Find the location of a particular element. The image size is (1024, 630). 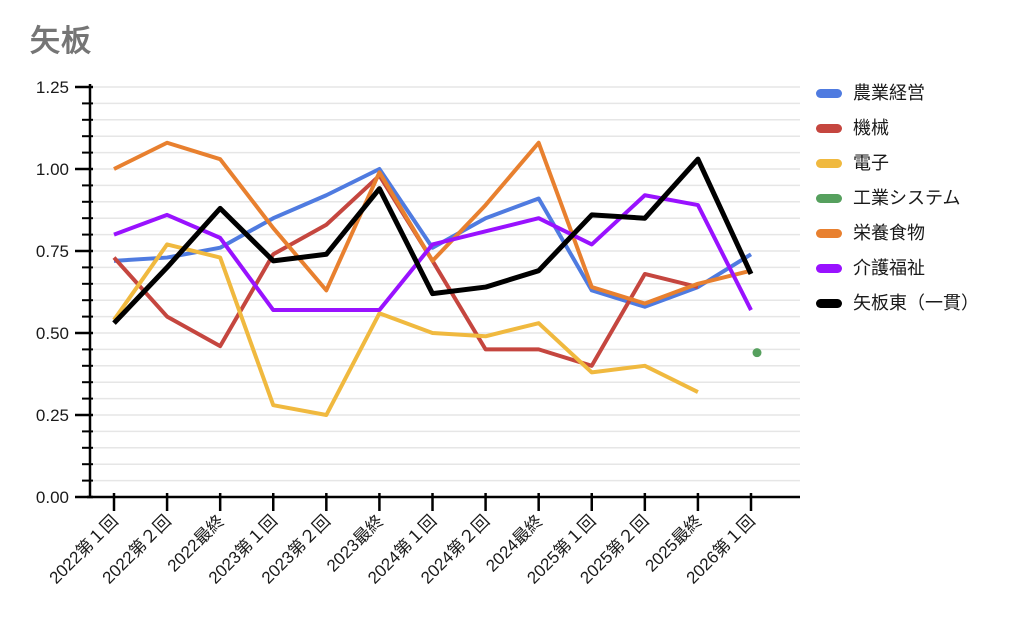

legend-label: 工業システム is located at coordinates (907, 198).